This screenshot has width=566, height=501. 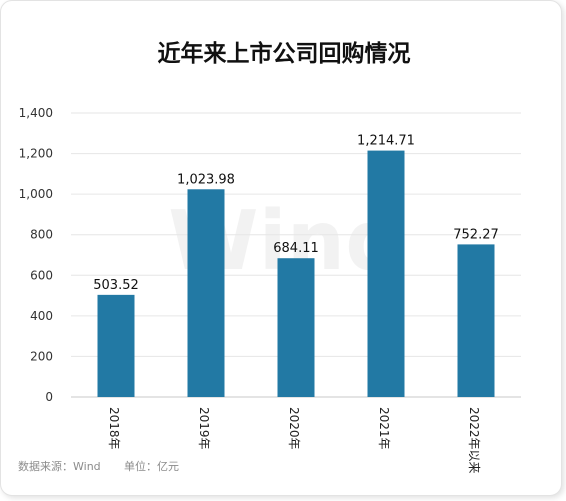 I want to click on x-tick-label: 2021年, so click(x=384, y=428).